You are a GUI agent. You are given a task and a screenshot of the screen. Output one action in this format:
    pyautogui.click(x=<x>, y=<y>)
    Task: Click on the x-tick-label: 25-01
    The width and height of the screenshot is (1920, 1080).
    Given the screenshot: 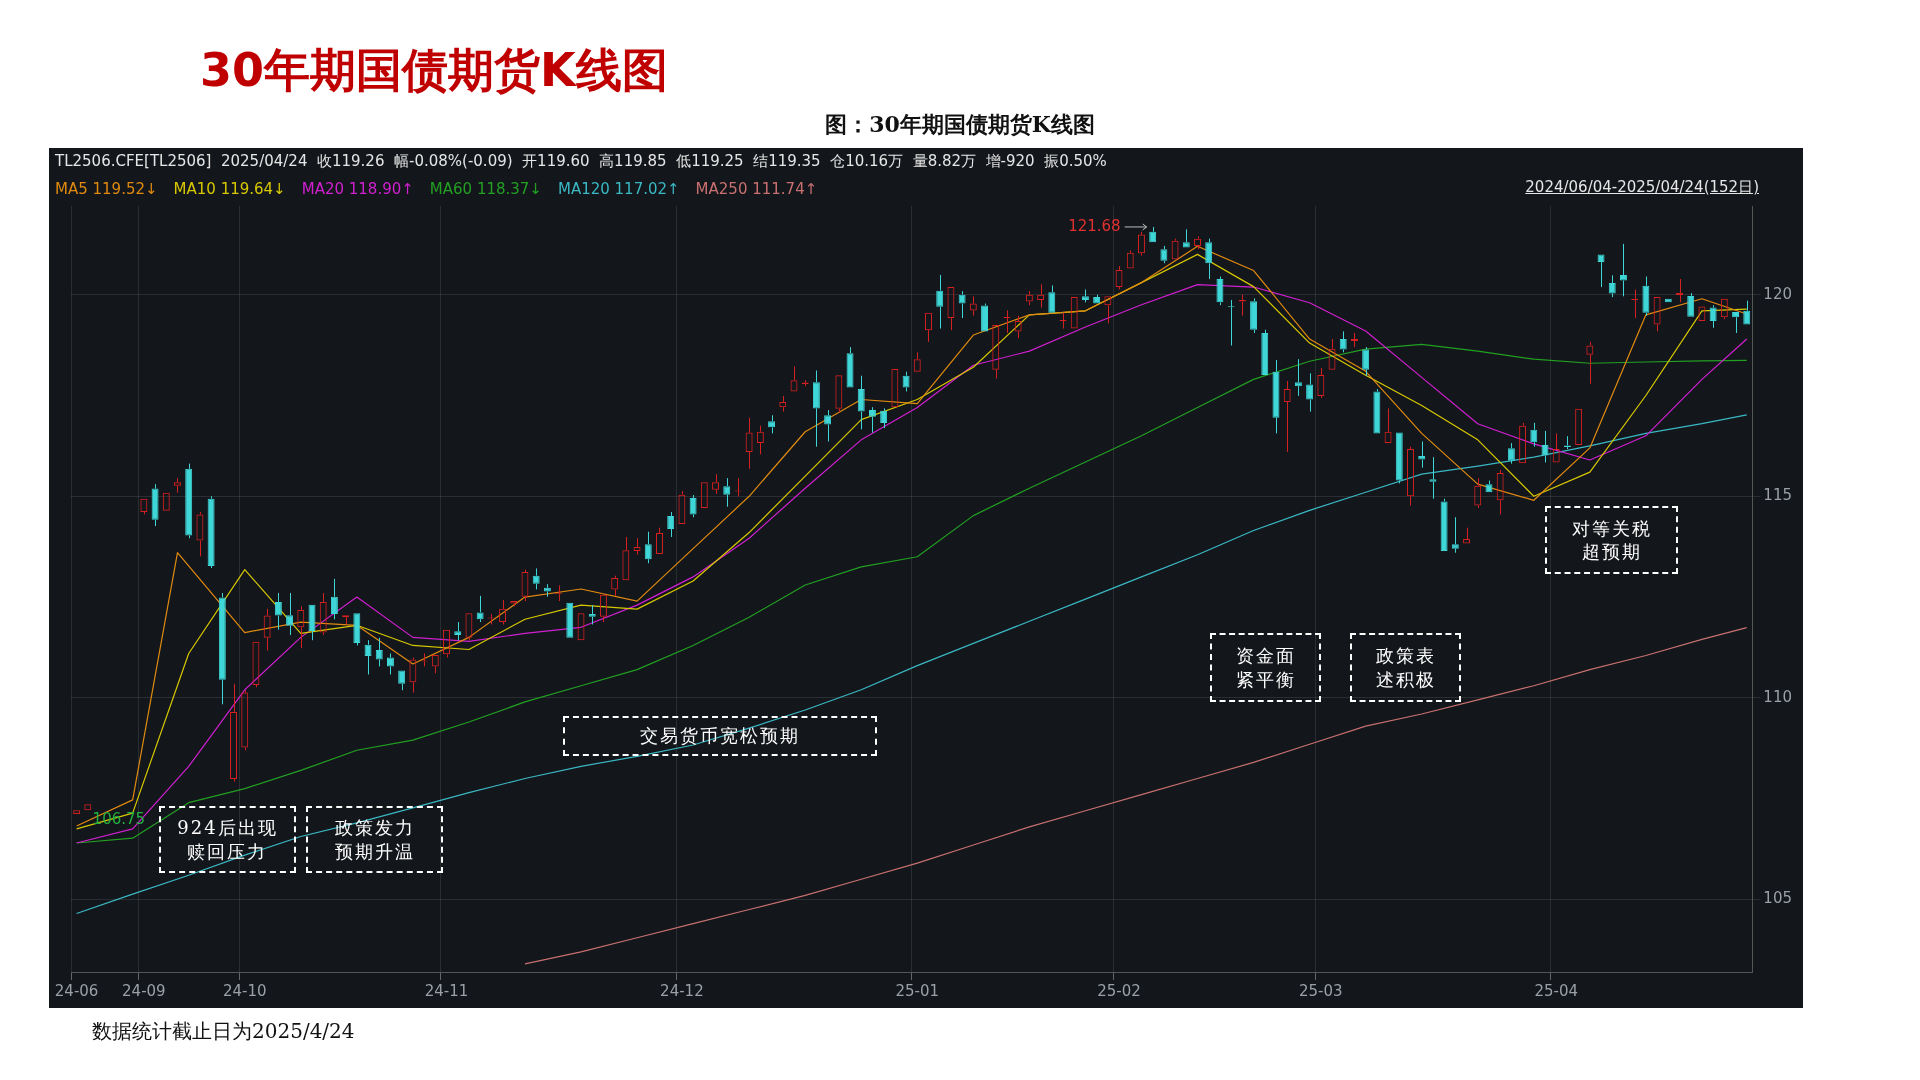 What is the action you would take?
    pyautogui.click(x=917, y=990)
    